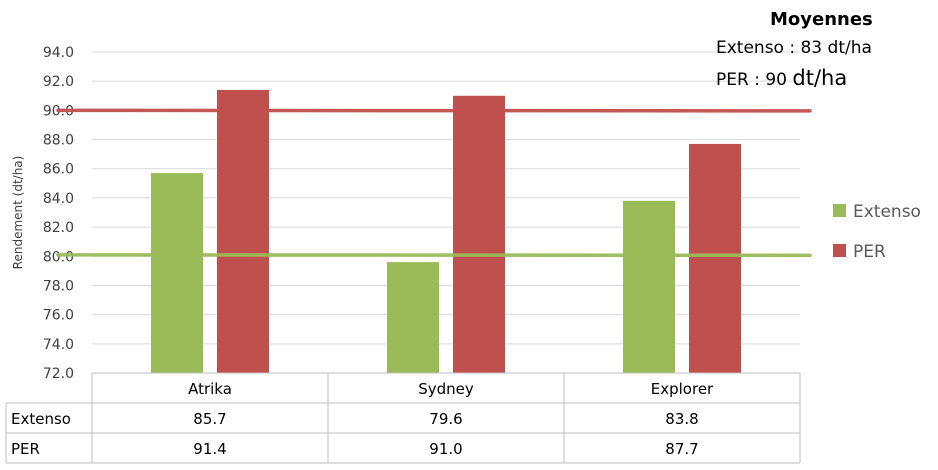 The image size is (938, 470). I want to click on y-axis-title: Rendement (dt/ha), so click(18, 213).